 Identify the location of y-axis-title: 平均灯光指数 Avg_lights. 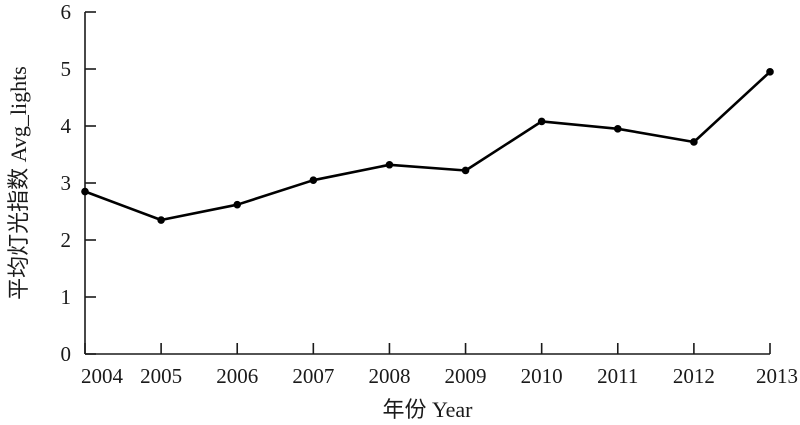
(18, 183).